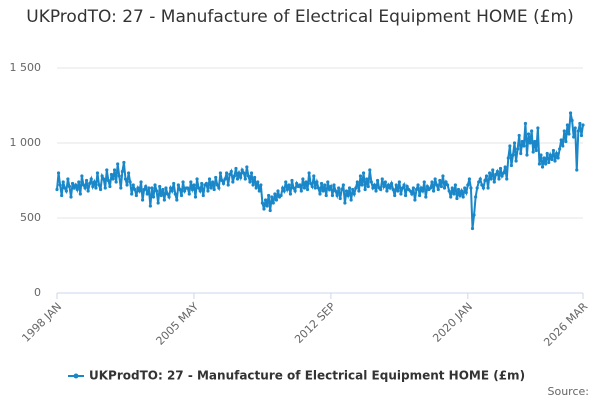 The image size is (600, 400). I want to click on x-tick-label: 2012 SEP, so click(315, 323).